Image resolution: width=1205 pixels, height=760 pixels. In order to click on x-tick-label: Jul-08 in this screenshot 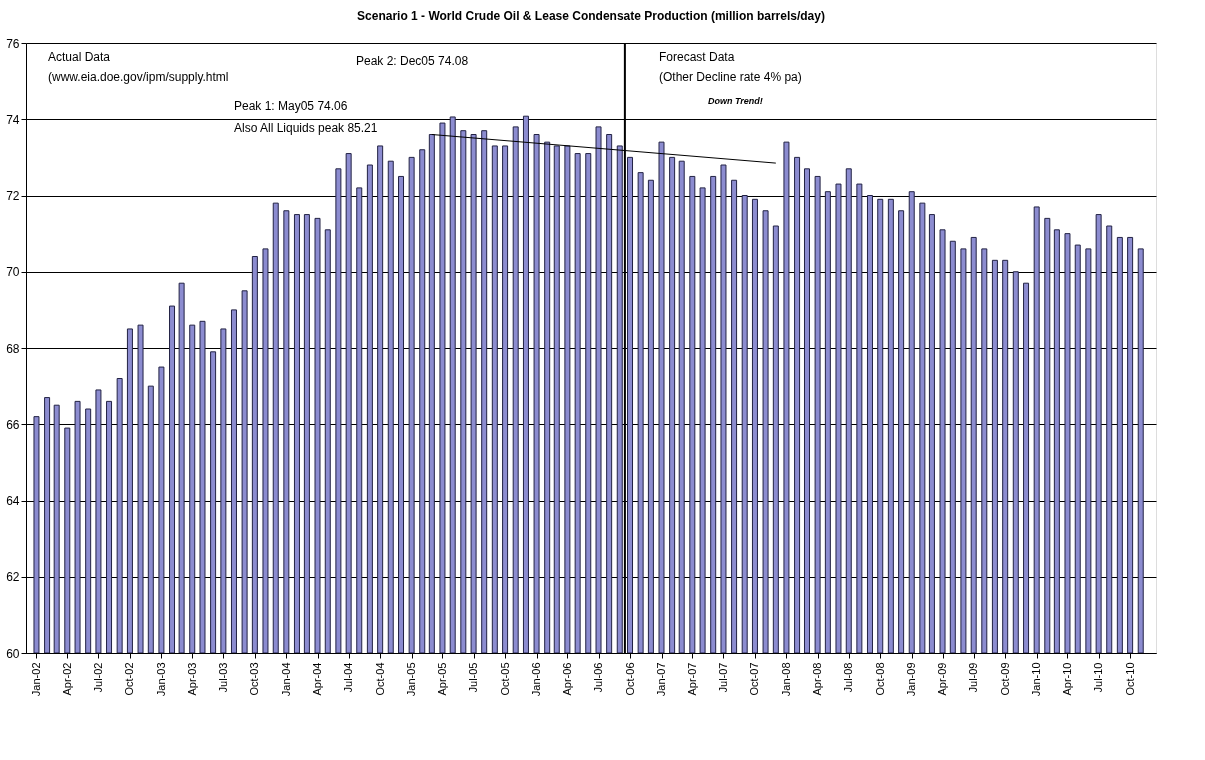, I will do `click(848, 677)`.